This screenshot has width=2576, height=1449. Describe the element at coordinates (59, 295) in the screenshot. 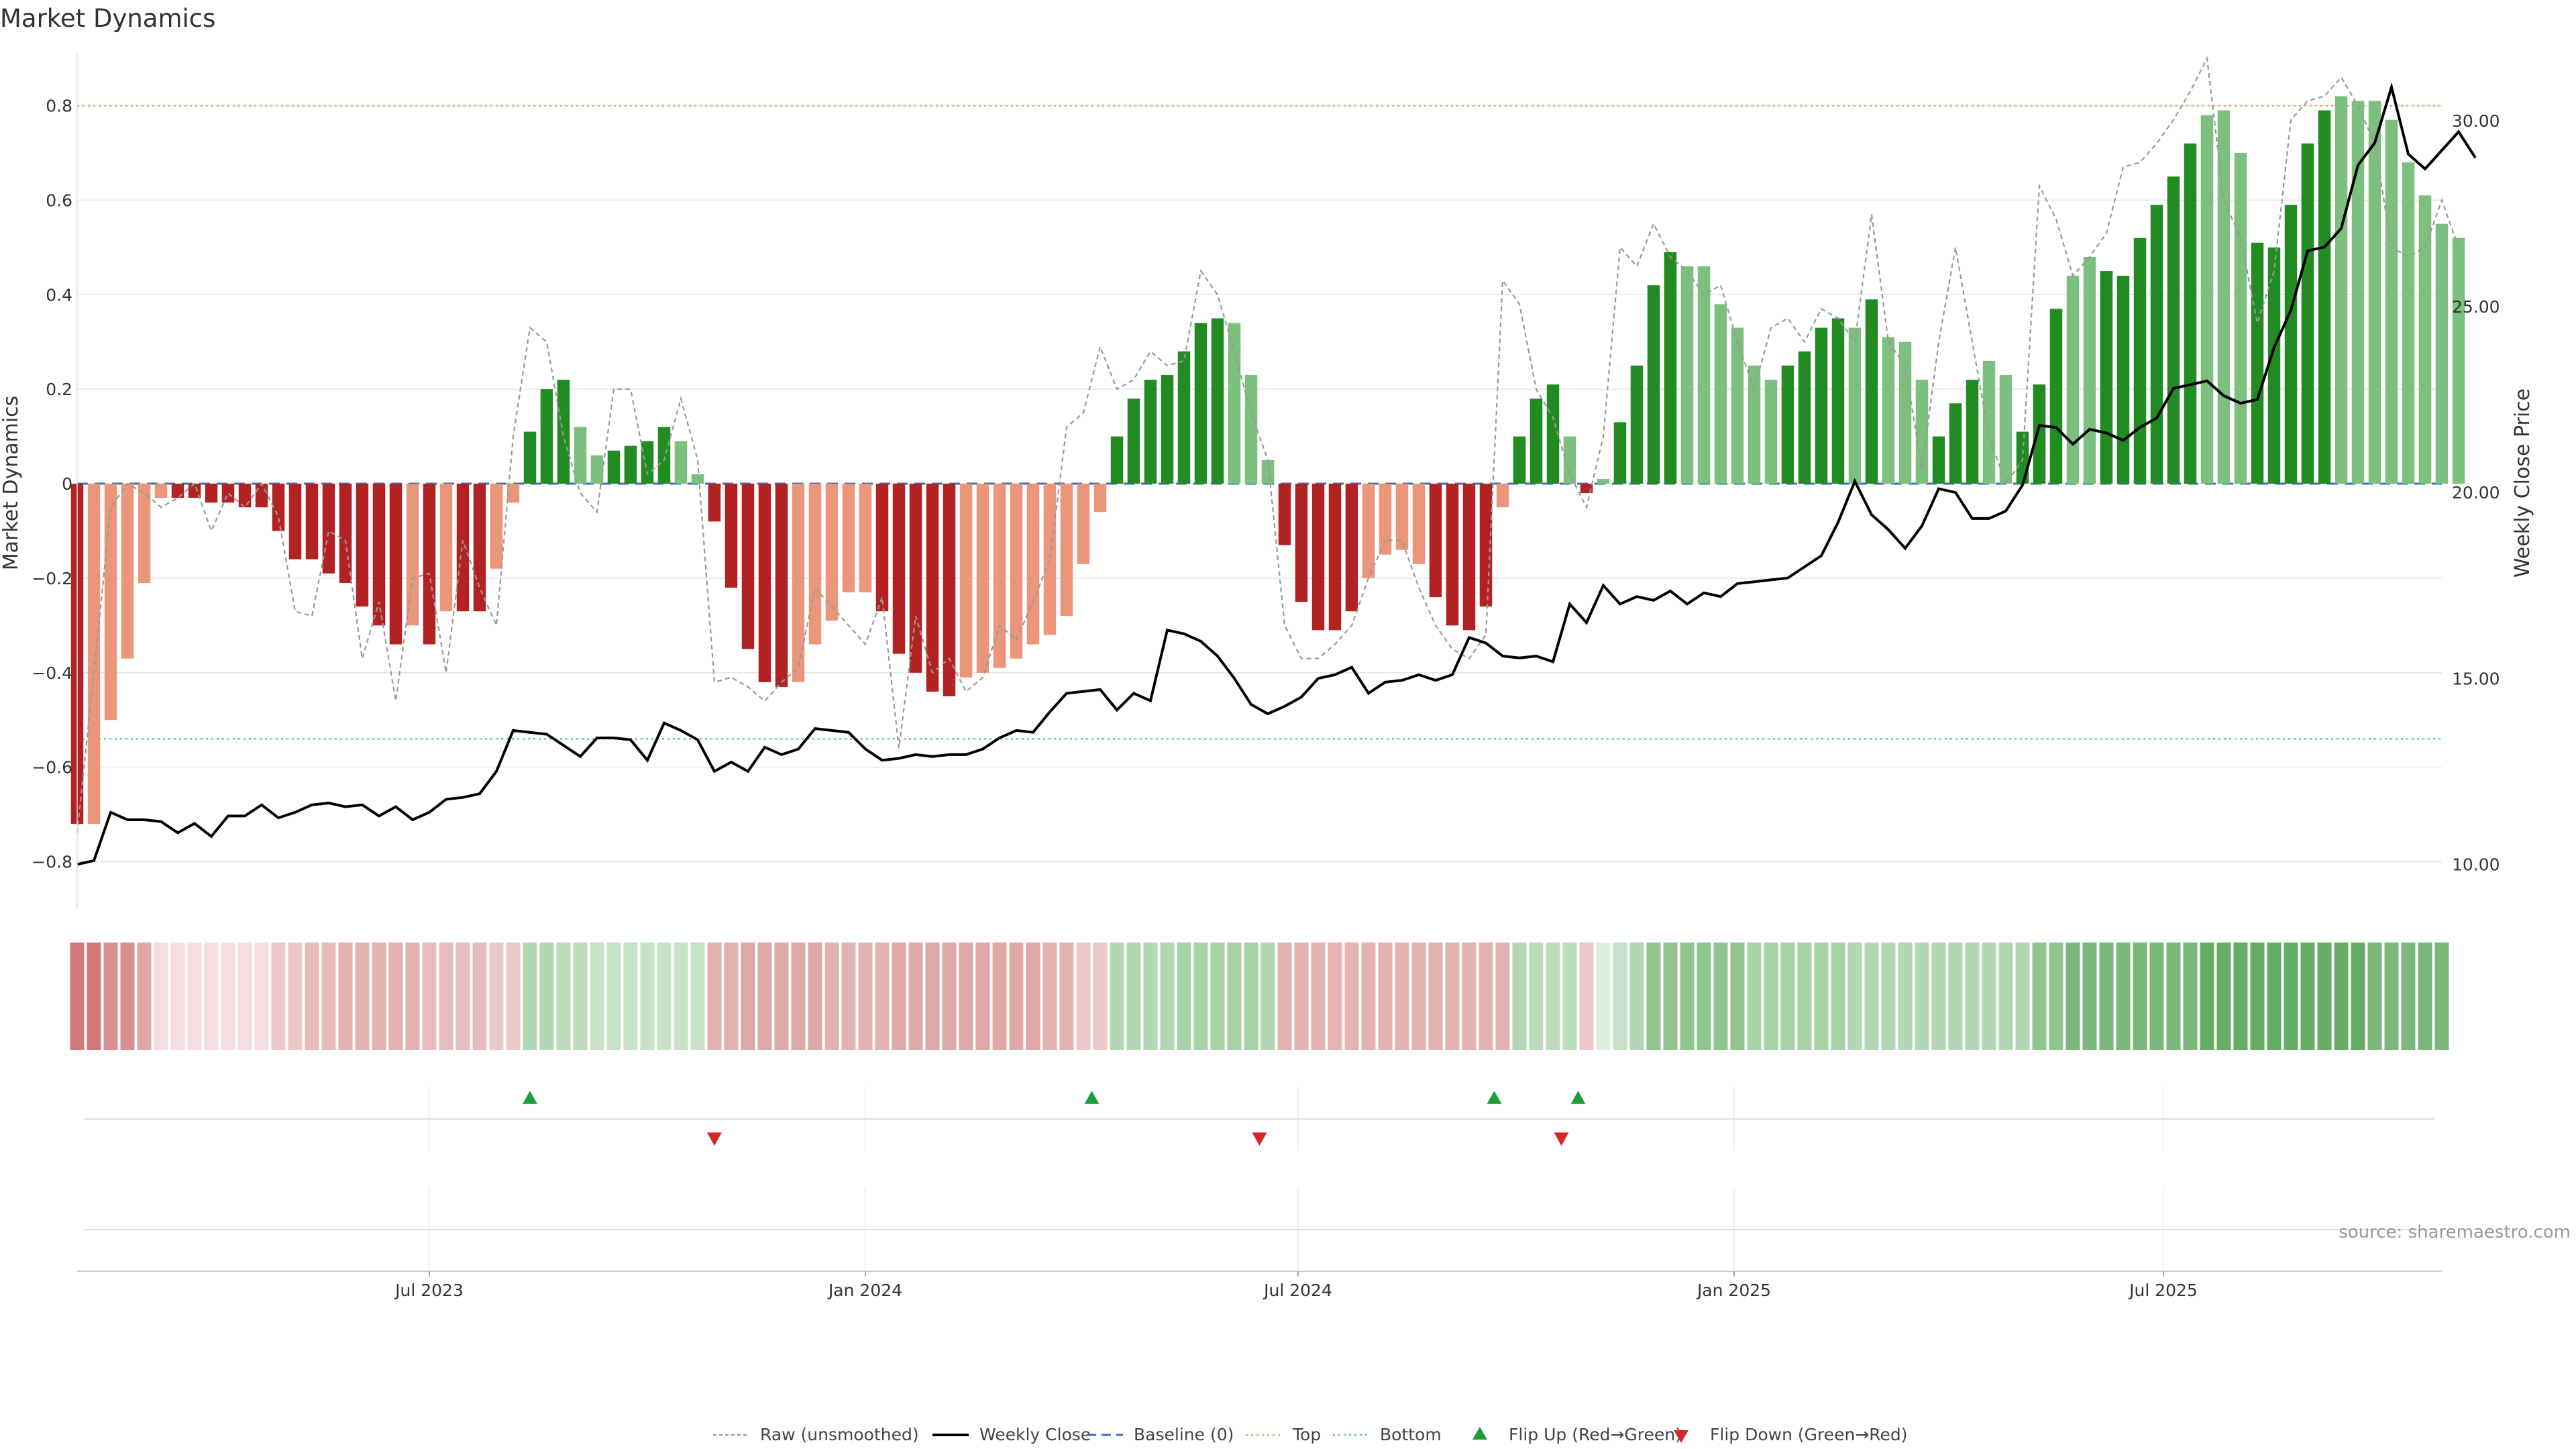

I see `left-tick-label: 0.4` at that location.